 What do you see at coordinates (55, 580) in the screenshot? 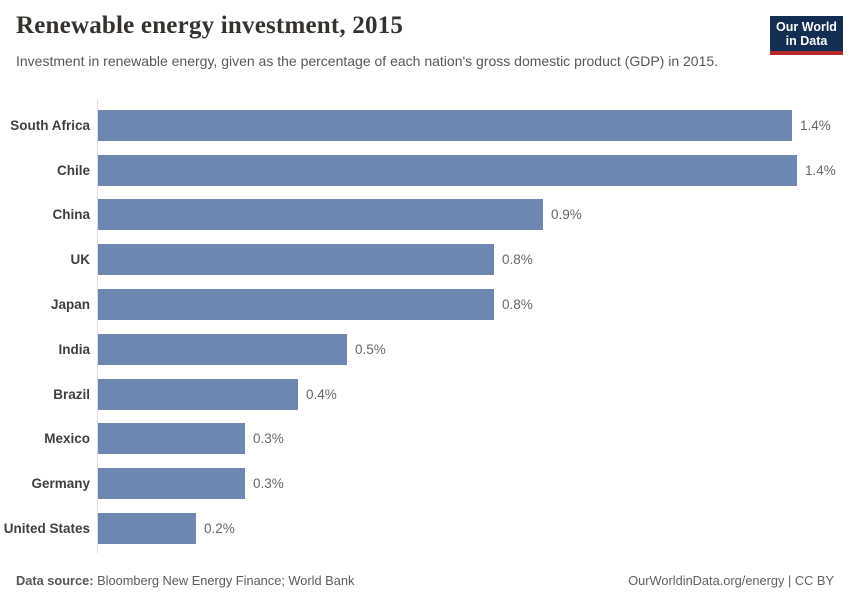
I see `data-source-label: Data source:` at bounding box center [55, 580].